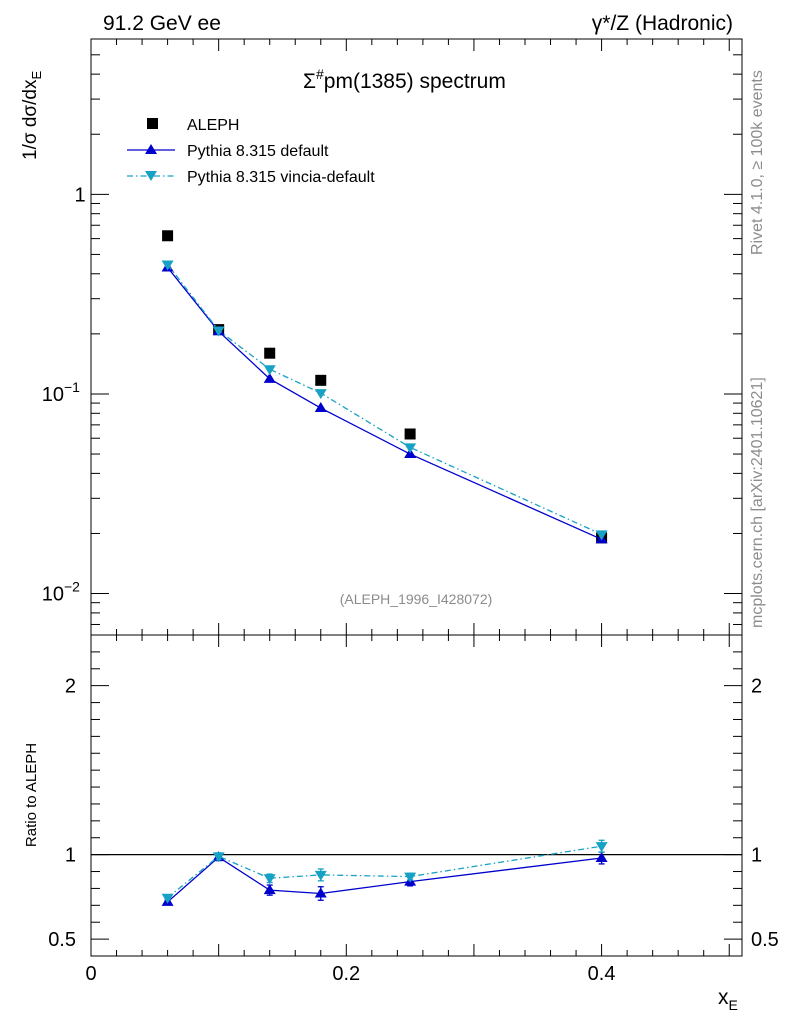  I want to click on mcplots-label: mcplots.cern.ch [arXiv:2401.10621], so click(757, 502).